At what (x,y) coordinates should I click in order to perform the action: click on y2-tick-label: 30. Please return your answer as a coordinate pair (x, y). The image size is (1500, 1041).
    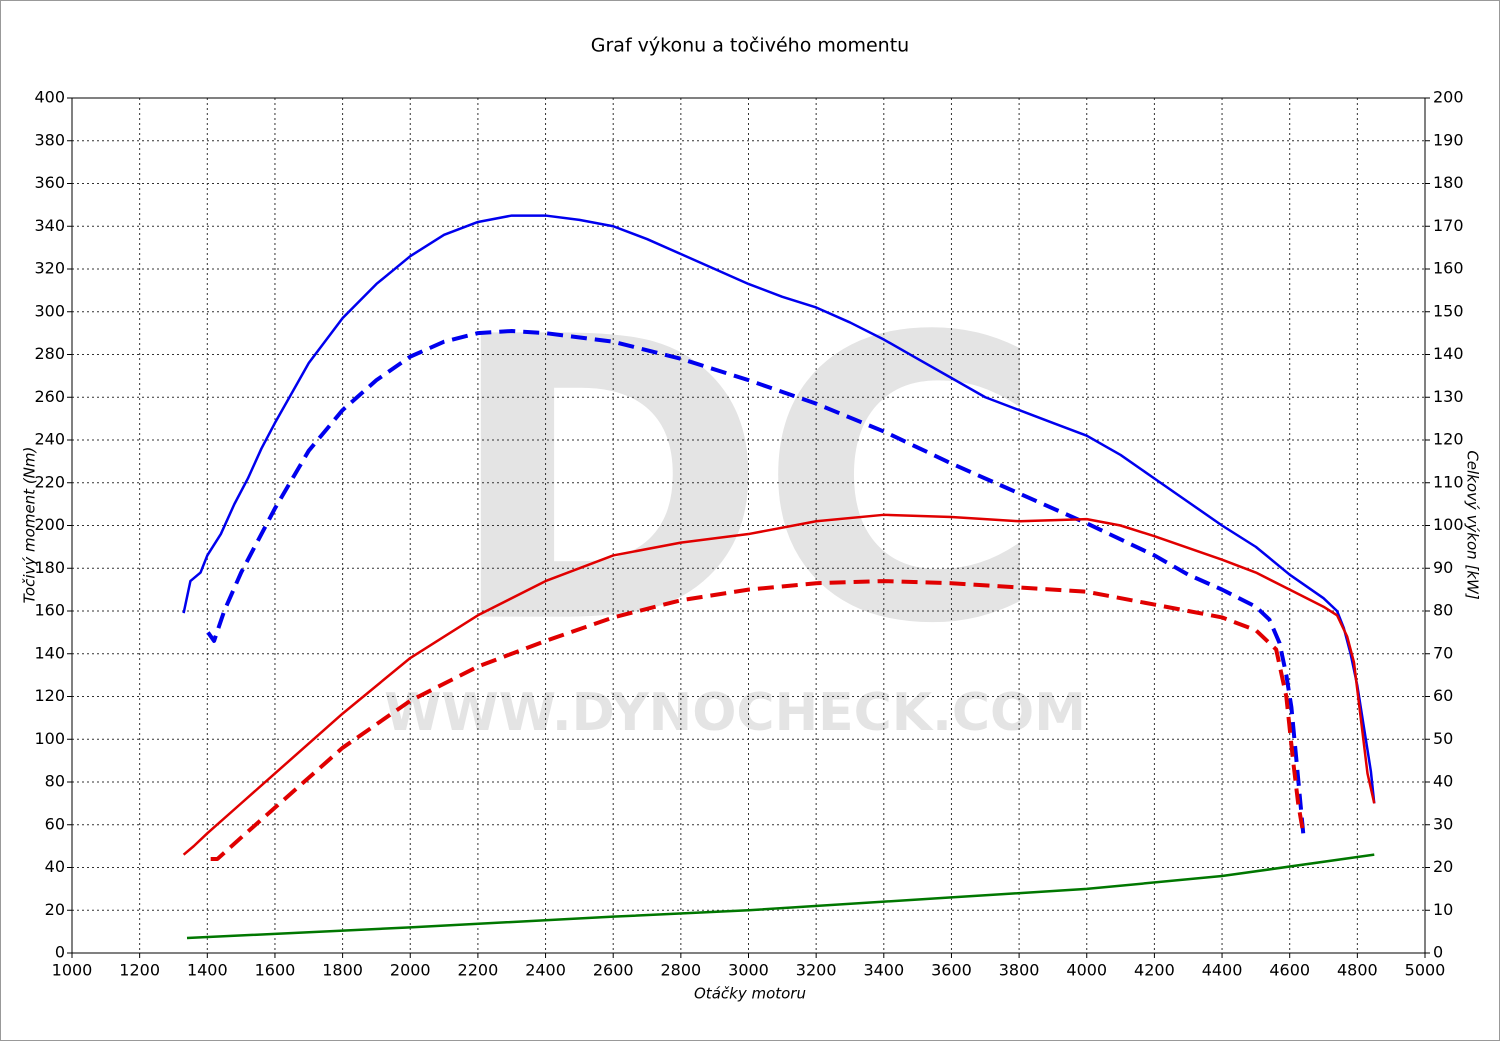
    Looking at the image, I should click on (1443, 823).